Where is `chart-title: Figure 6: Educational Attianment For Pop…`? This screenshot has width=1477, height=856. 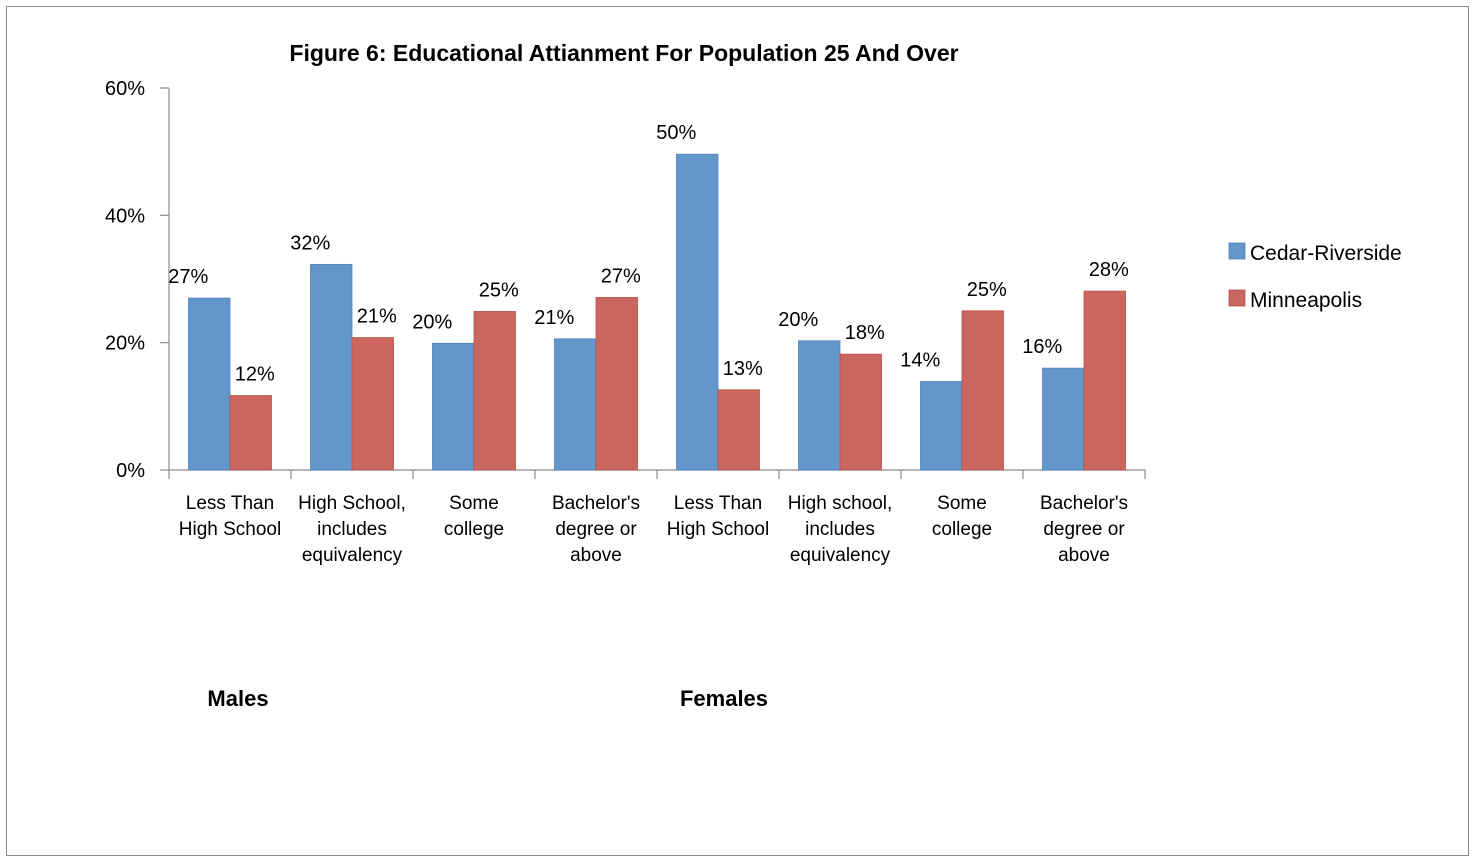 chart-title: Figure 6: Educational Attianment For Pop… is located at coordinates (623, 53).